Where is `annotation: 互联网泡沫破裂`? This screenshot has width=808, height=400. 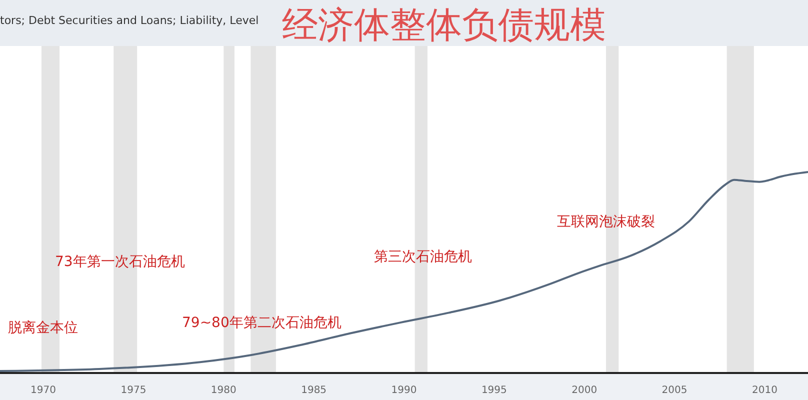
annotation: 互联网泡沫破裂 is located at coordinates (606, 222).